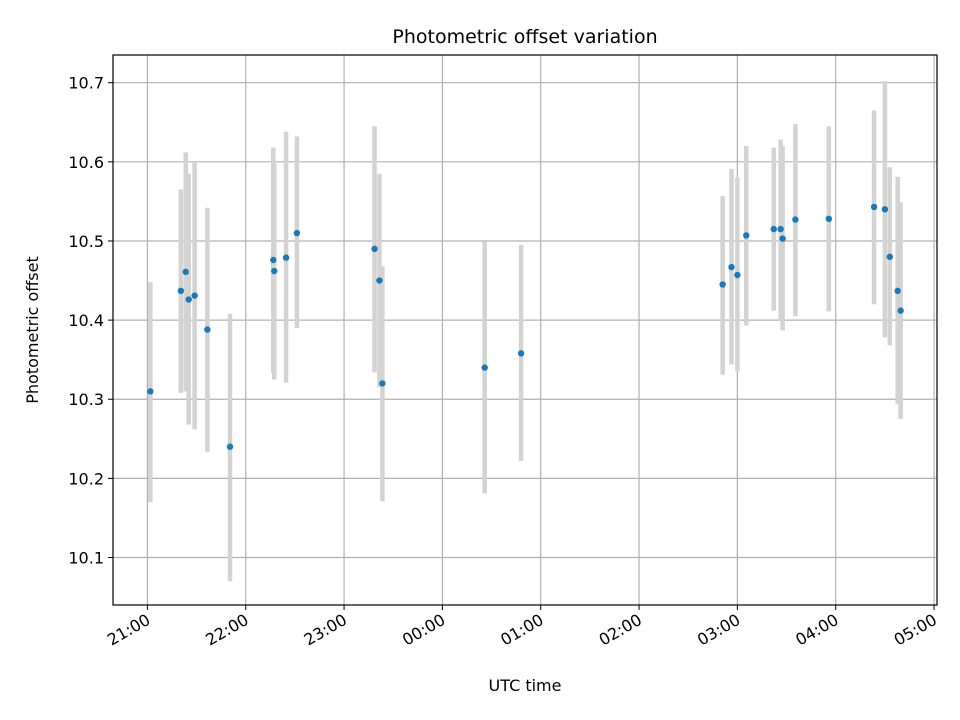 The width and height of the screenshot is (960, 720). Describe the element at coordinates (86, 241) in the screenshot. I see `y-tick-label: 10.5` at that location.